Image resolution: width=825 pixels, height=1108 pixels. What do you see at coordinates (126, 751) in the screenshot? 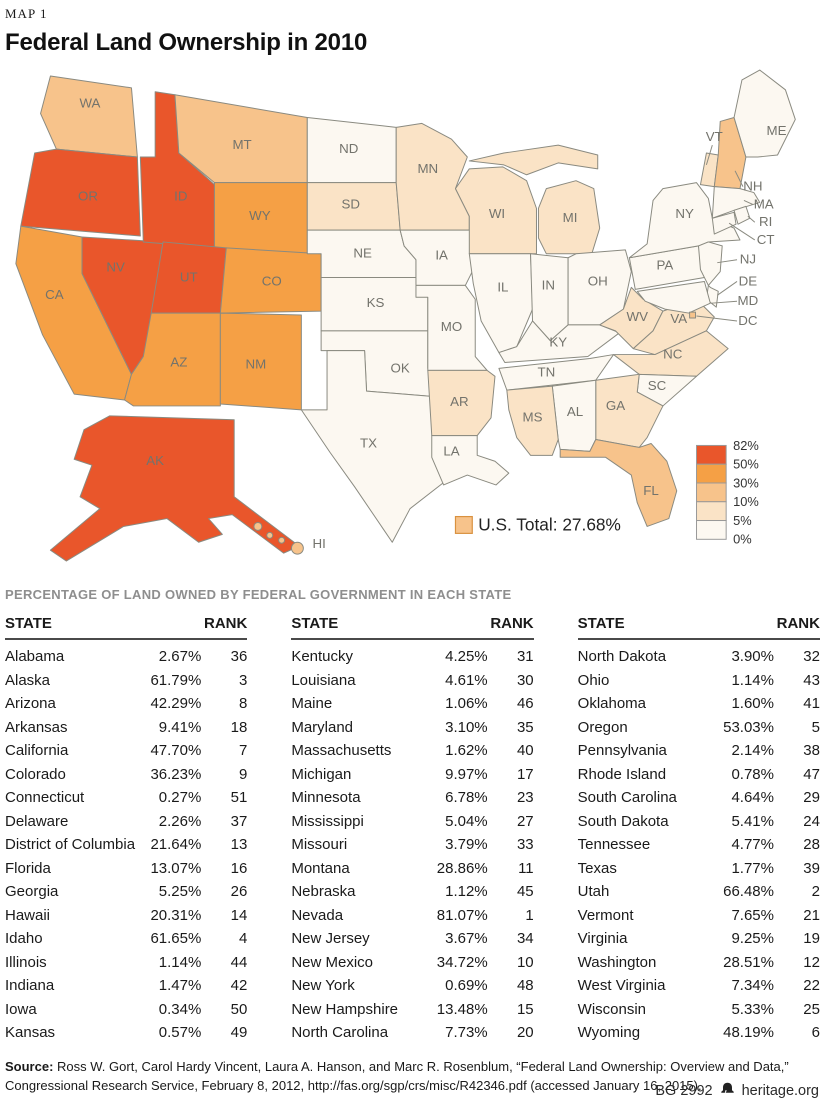
I see `table-row: California 47.70% 7` at bounding box center [126, 751].